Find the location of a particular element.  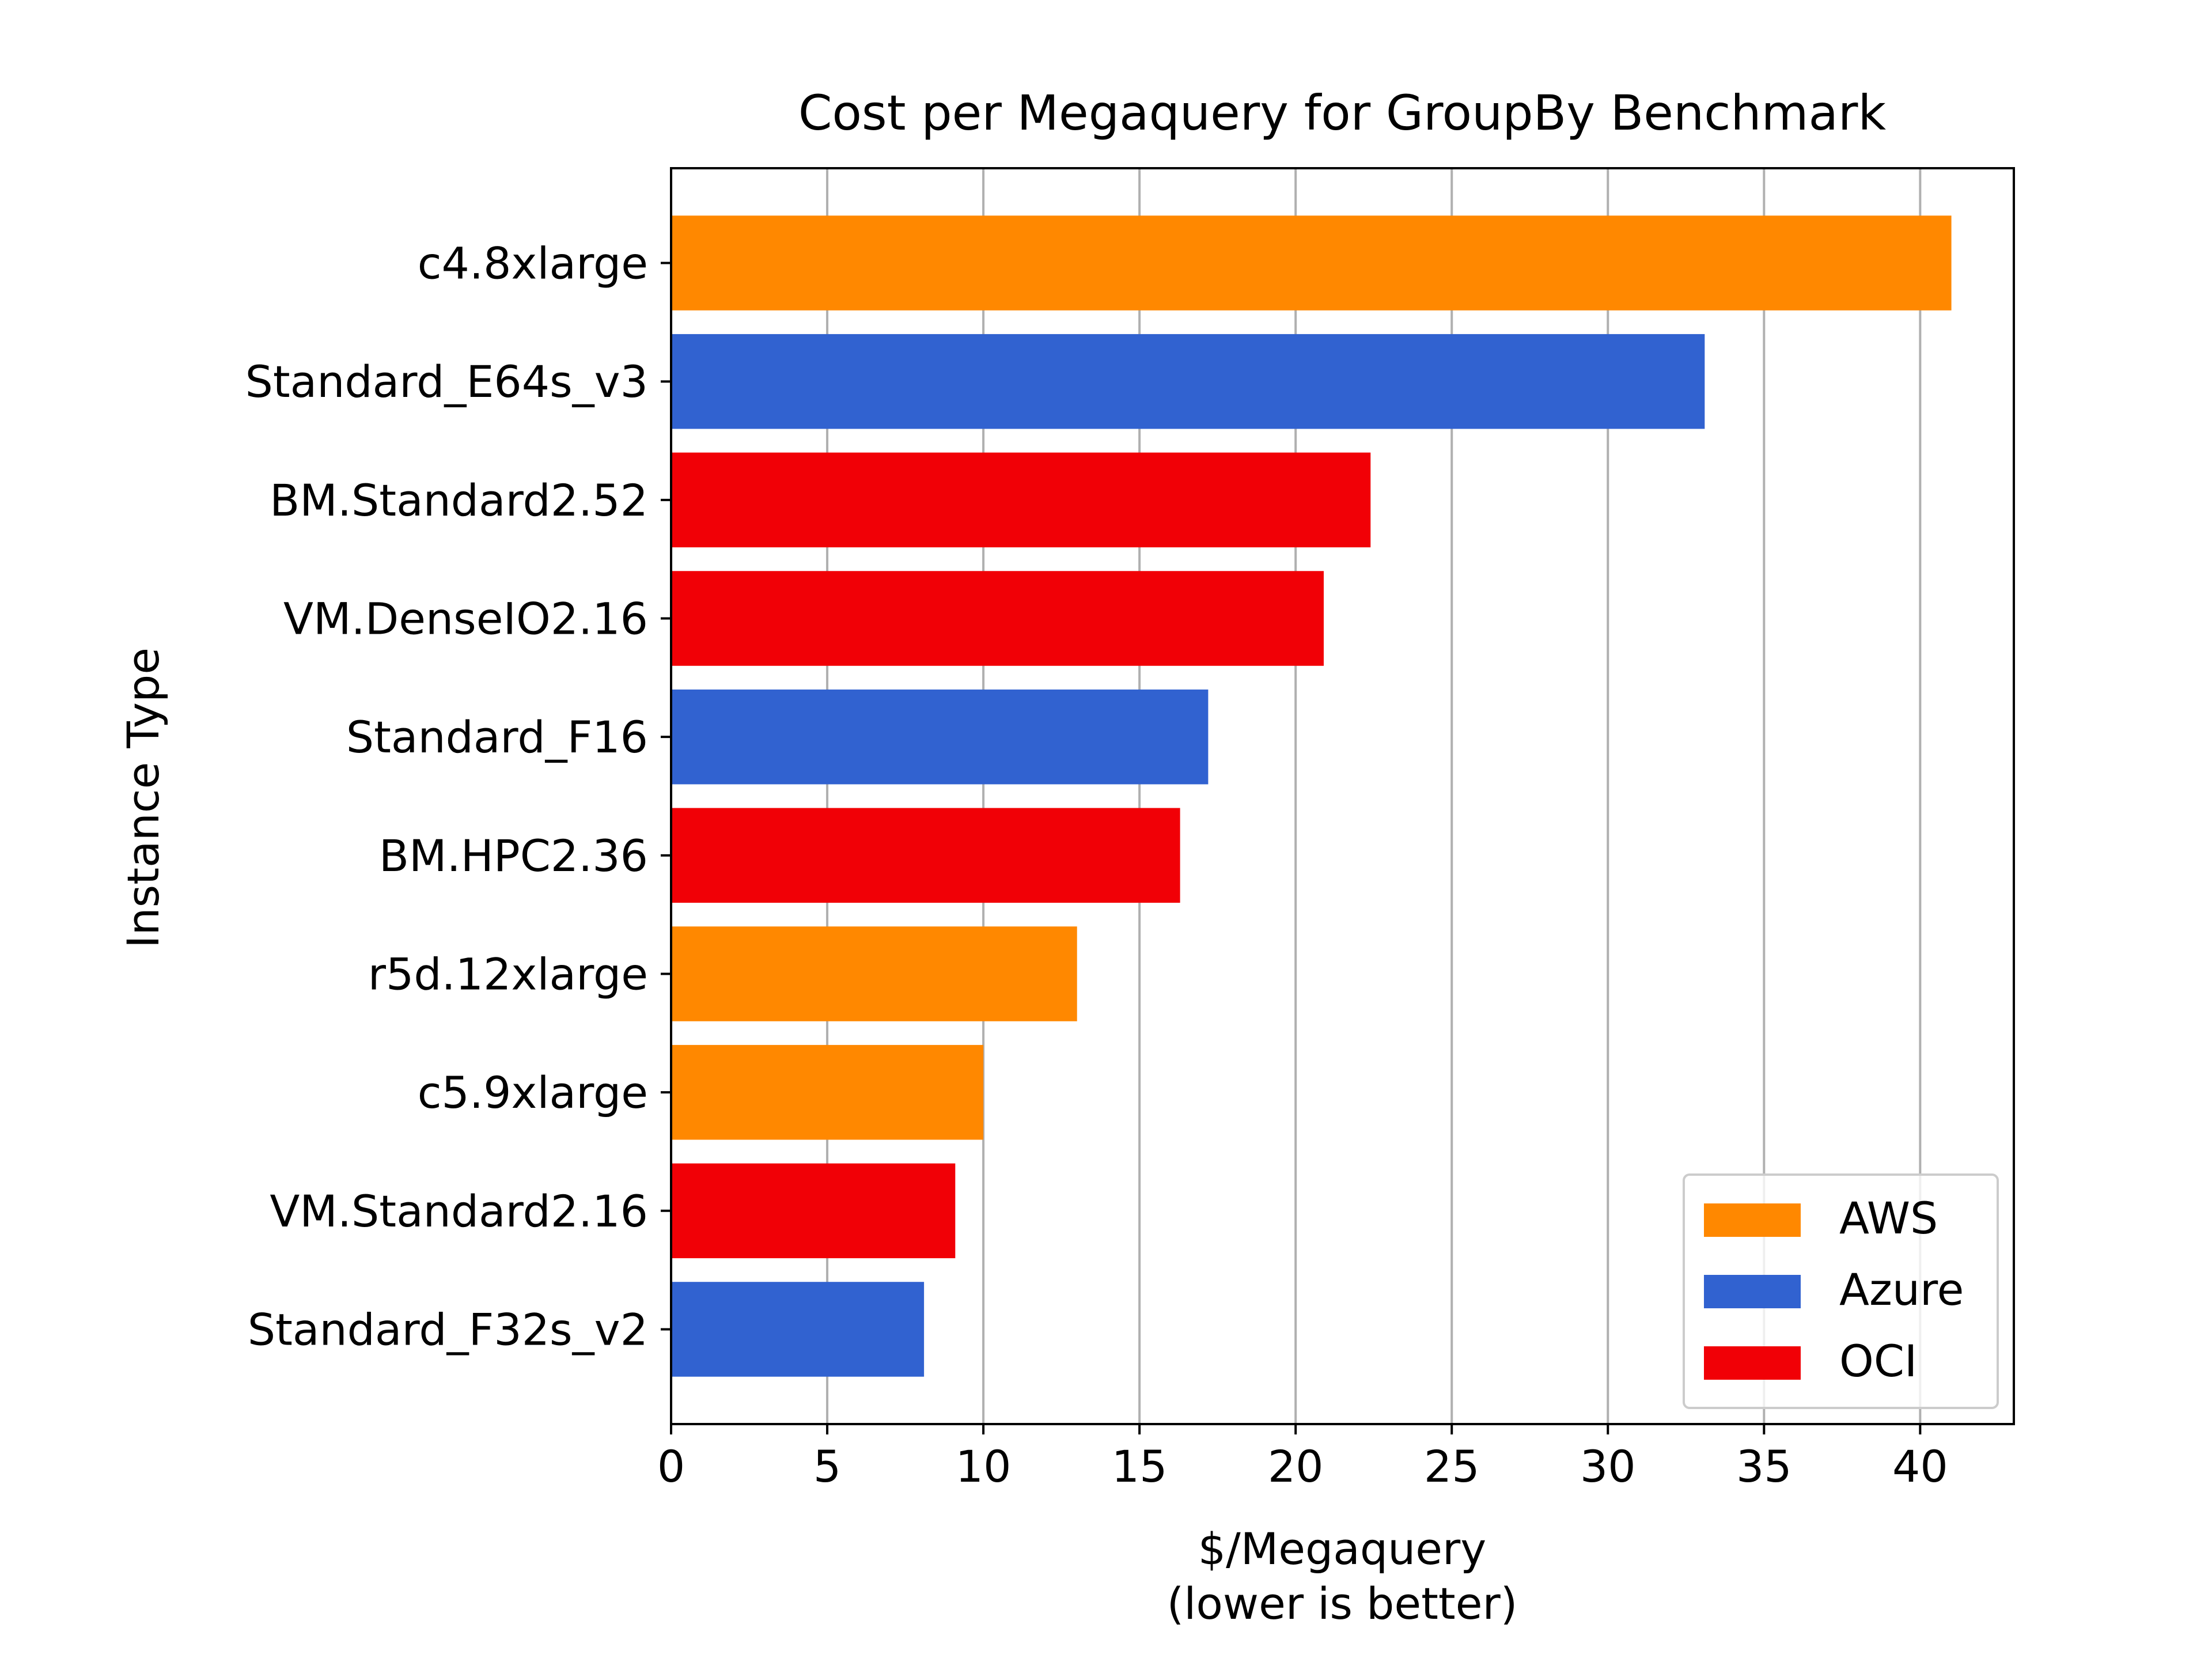

y-tick-label: c5.9xlarge is located at coordinates (533, 1093).